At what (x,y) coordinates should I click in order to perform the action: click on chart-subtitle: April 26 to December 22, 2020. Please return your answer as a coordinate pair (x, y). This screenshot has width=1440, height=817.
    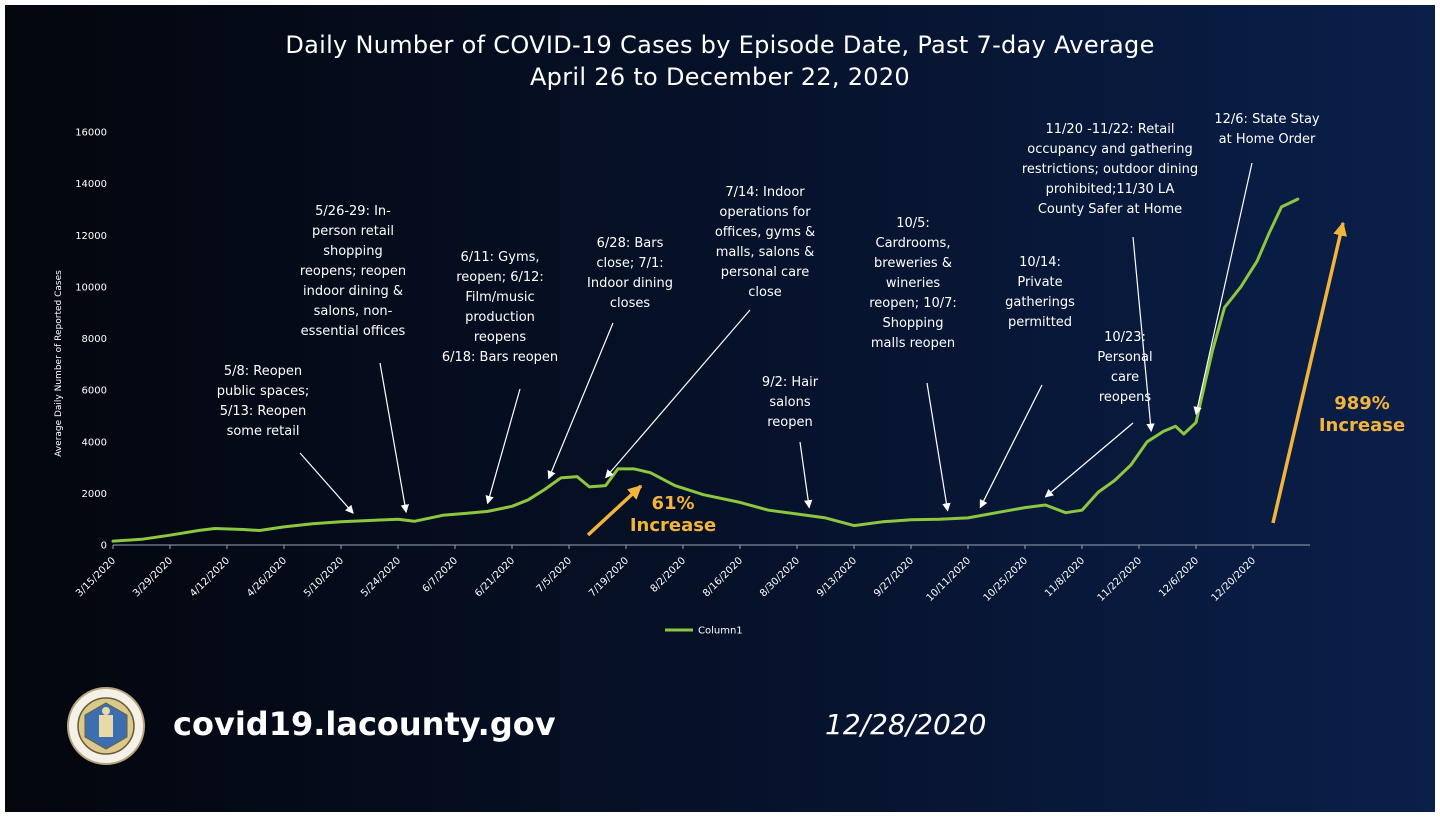
    Looking at the image, I should click on (720, 77).